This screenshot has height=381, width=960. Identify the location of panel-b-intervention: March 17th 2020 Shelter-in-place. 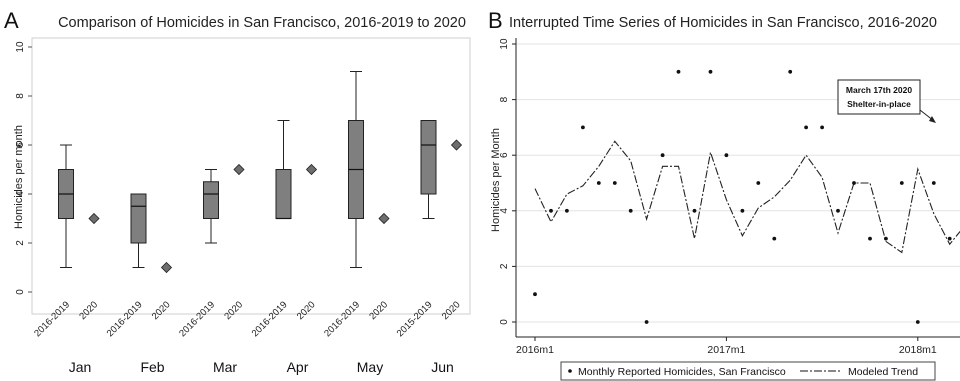
(886, 101).